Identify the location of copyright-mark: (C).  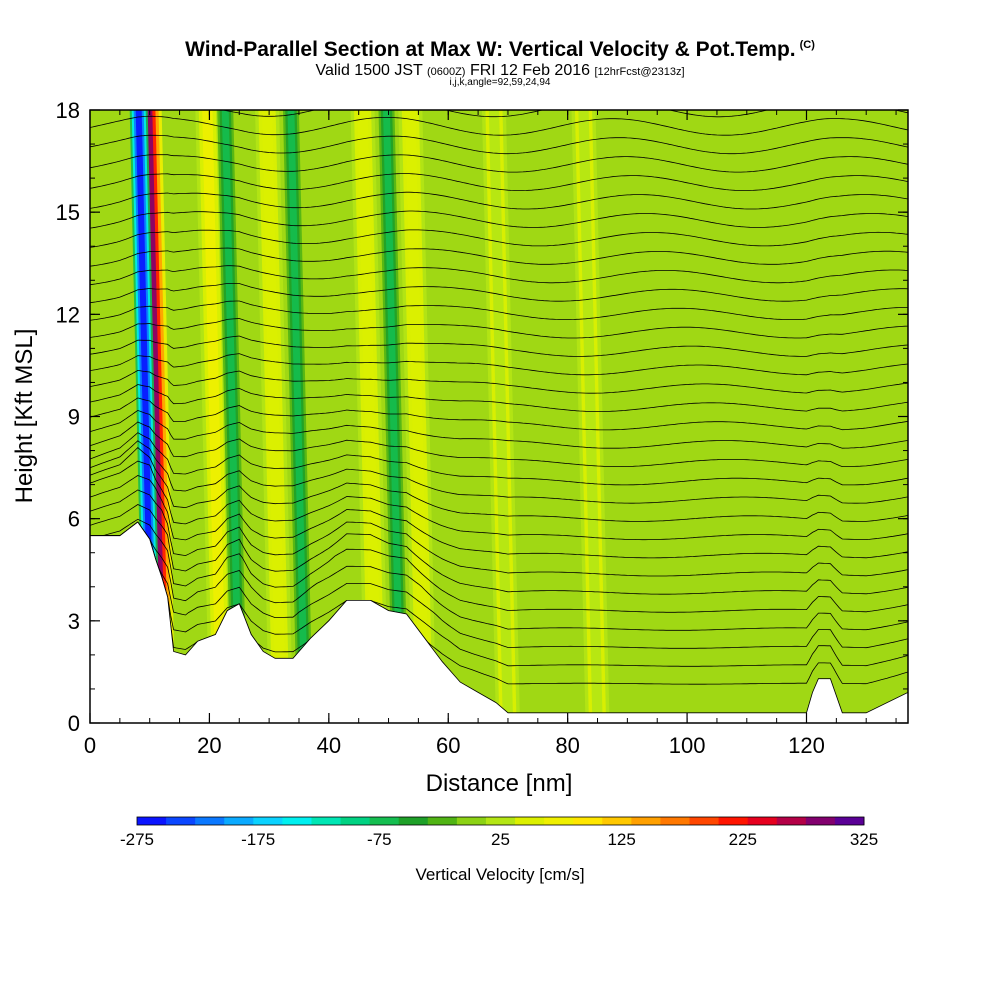
(807, 45).